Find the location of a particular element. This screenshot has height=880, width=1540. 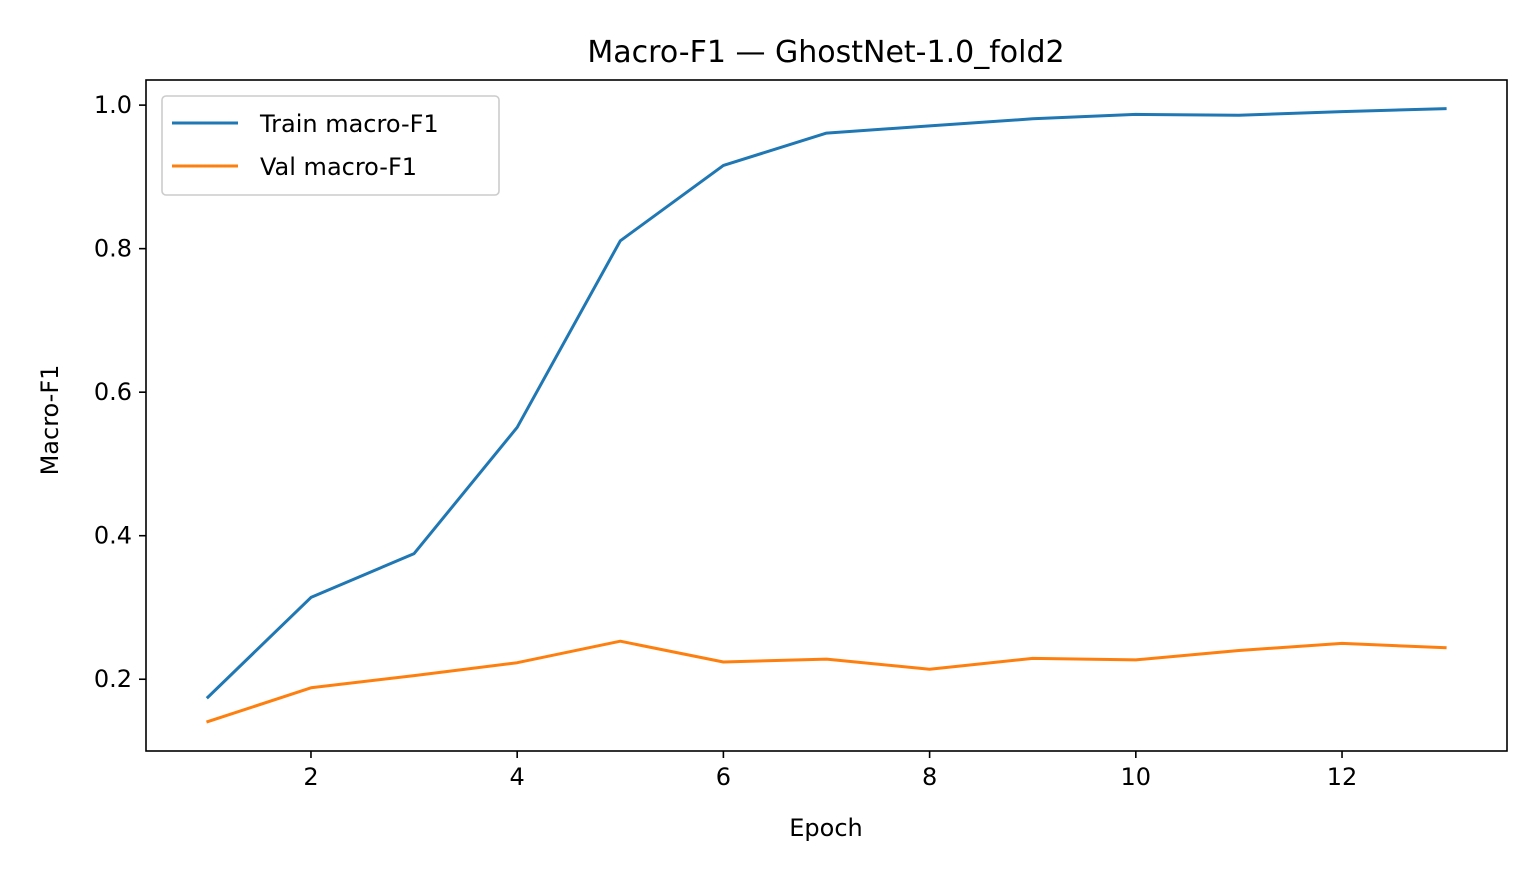

x-tick-label: 12 is located at coordinates (1342, 777).